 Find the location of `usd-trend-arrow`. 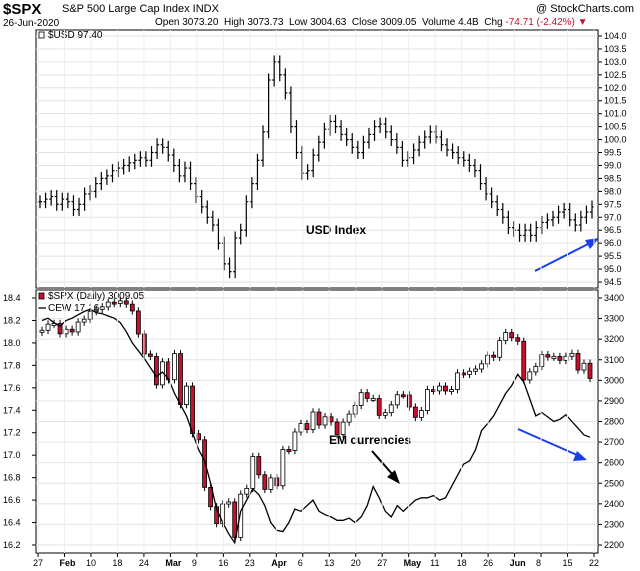

usd-trend-arrow is located at coordinates (562, 257).